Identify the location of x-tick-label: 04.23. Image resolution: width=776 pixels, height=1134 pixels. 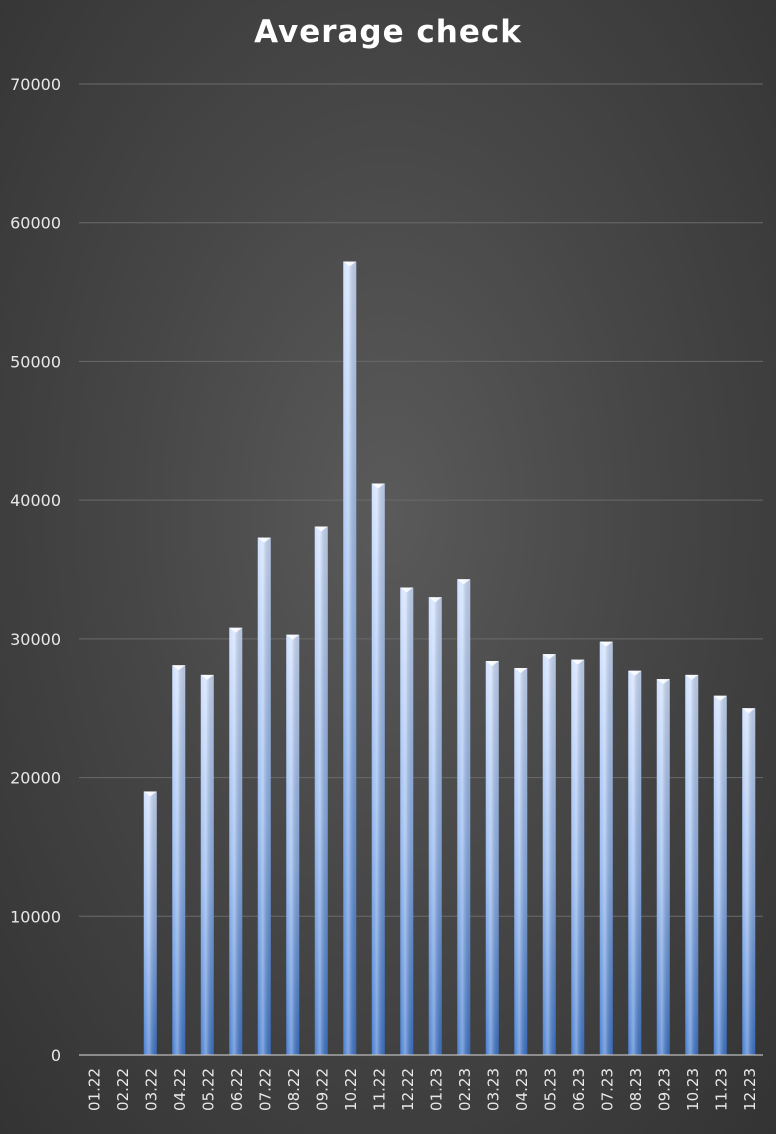
(522, 1089).